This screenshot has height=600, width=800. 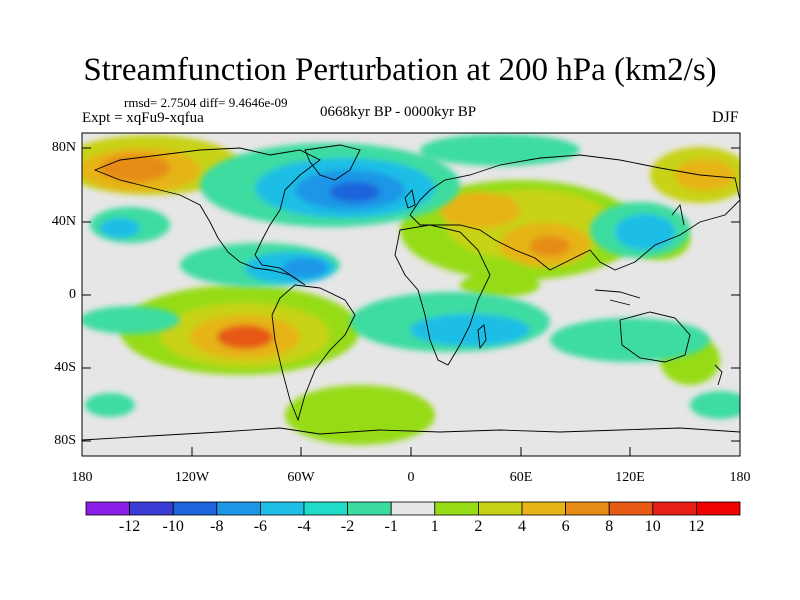 I want to click on y-label-40s: 40S, so click(x=65, y=367).